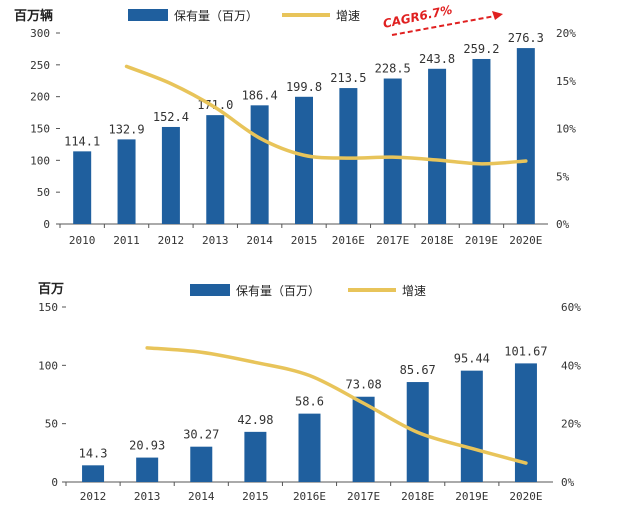  Describe the element at coordinates (364, 385) in the screenshot. I see `bar-data-label: 73.08` at that location.